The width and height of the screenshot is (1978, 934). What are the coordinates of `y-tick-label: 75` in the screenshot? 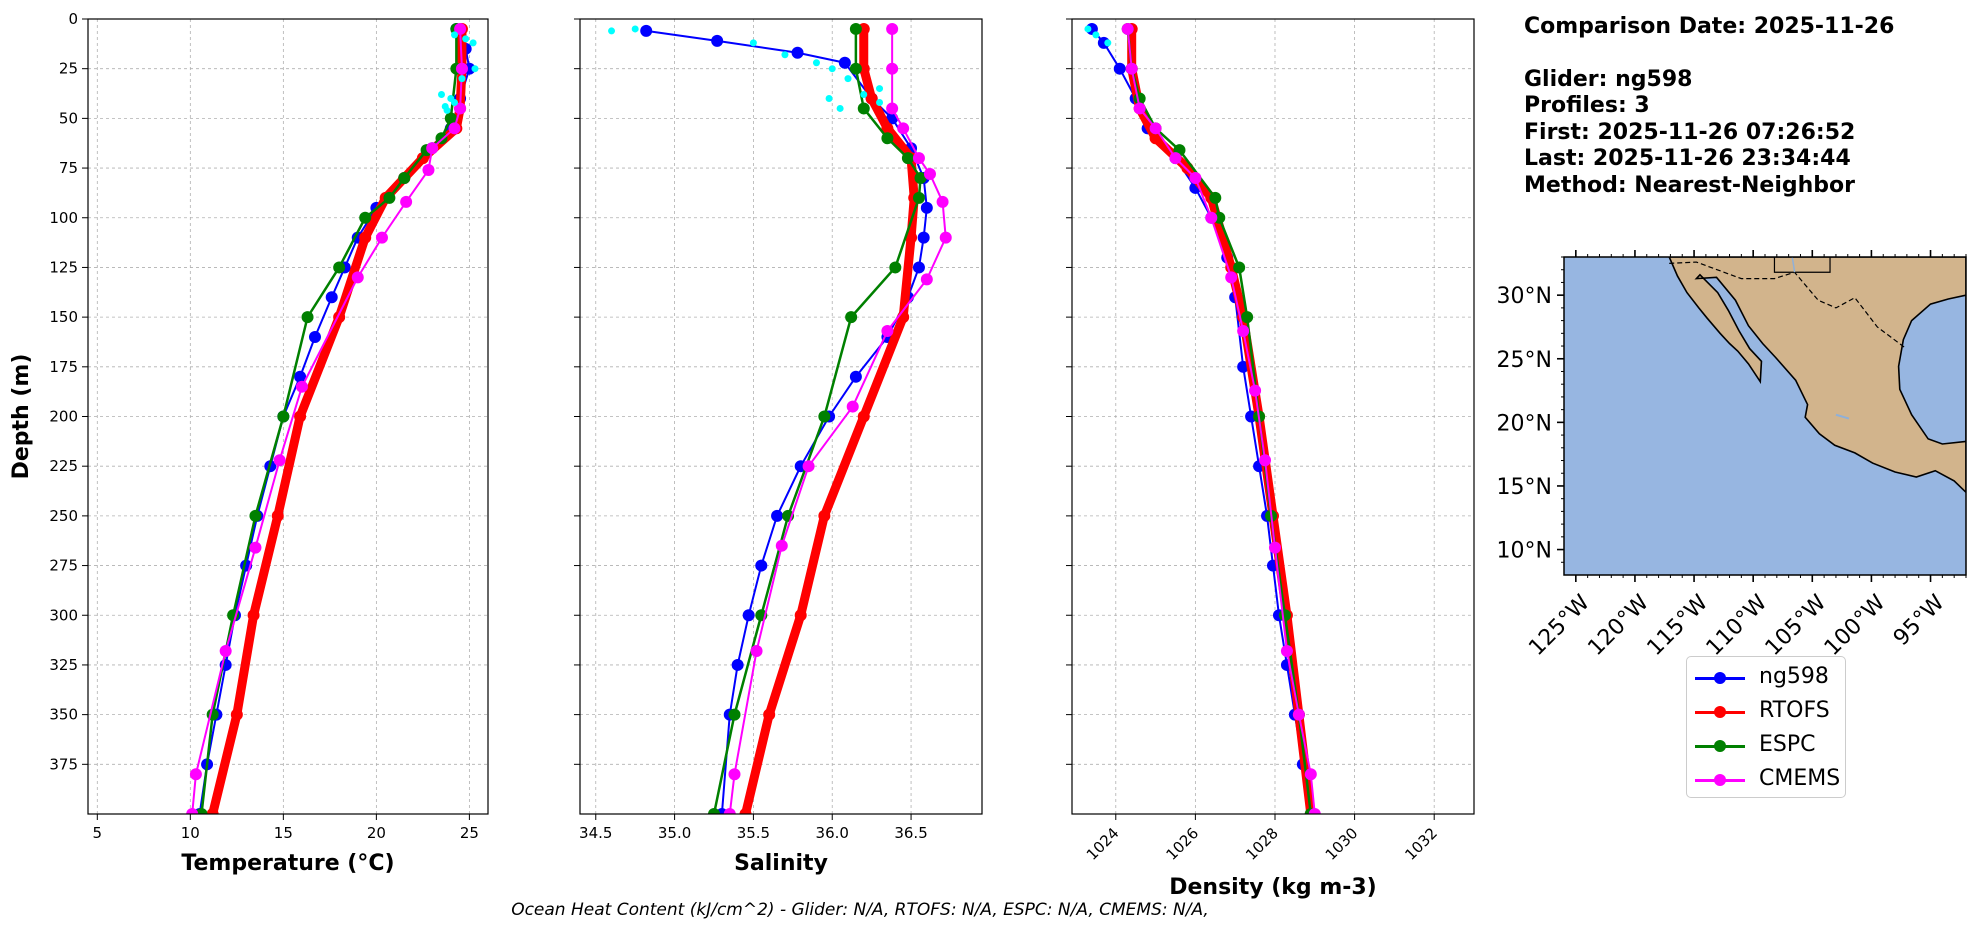 It's located at (68, 168).